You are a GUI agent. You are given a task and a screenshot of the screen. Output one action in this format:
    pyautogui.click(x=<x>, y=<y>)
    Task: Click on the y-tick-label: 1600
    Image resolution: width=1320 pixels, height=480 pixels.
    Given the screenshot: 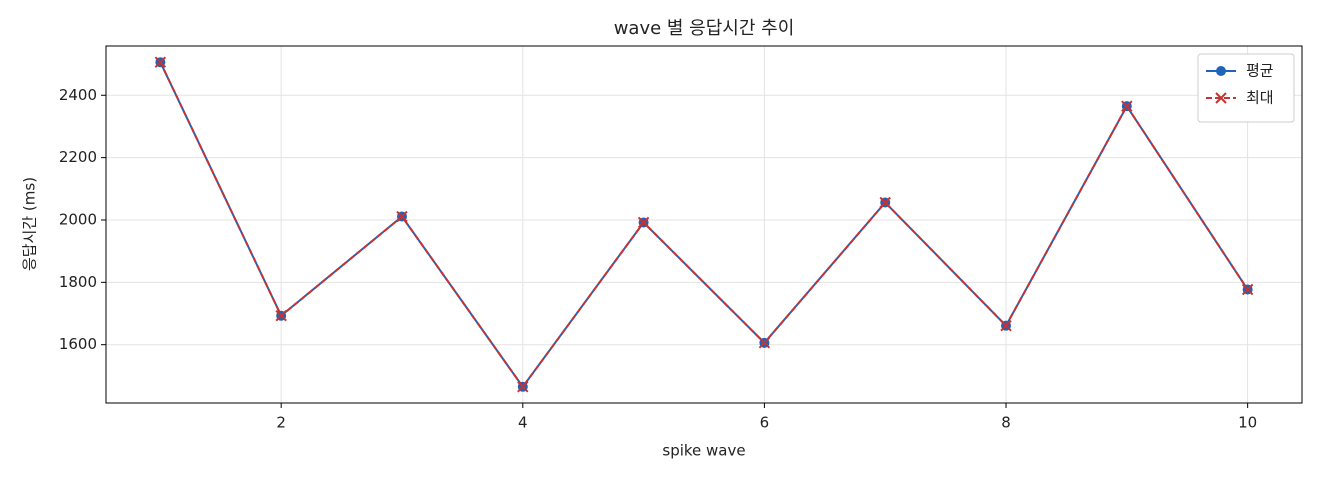 What is the action you would take?
    pyautogui.click(x=78, y=344)
    